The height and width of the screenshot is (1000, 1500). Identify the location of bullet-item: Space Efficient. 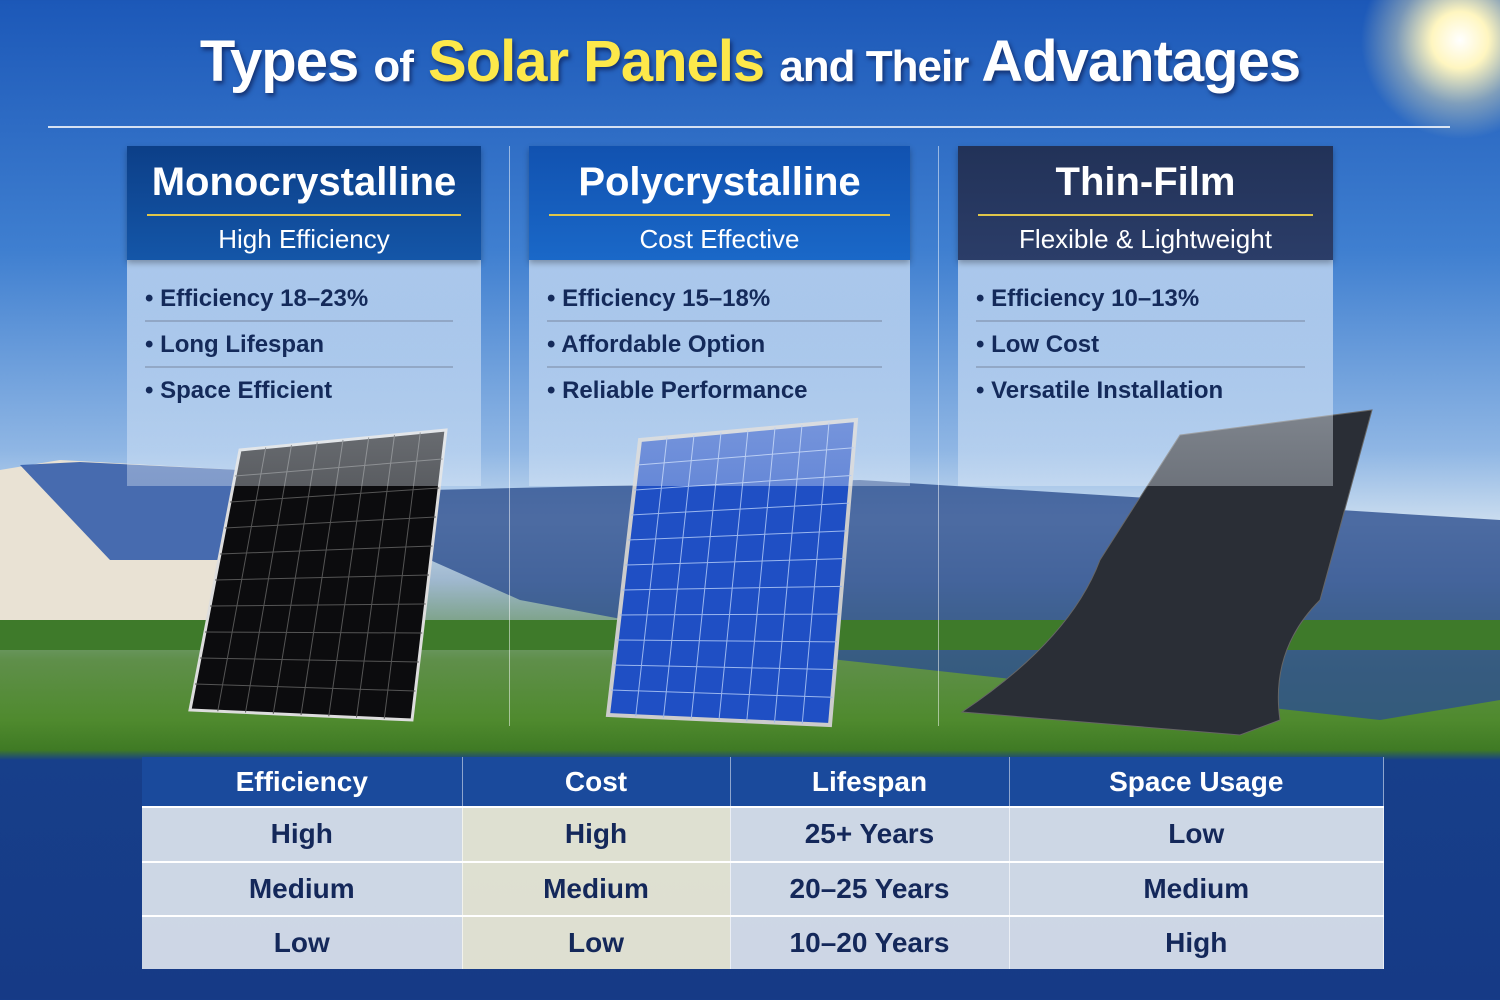
(299, 391).